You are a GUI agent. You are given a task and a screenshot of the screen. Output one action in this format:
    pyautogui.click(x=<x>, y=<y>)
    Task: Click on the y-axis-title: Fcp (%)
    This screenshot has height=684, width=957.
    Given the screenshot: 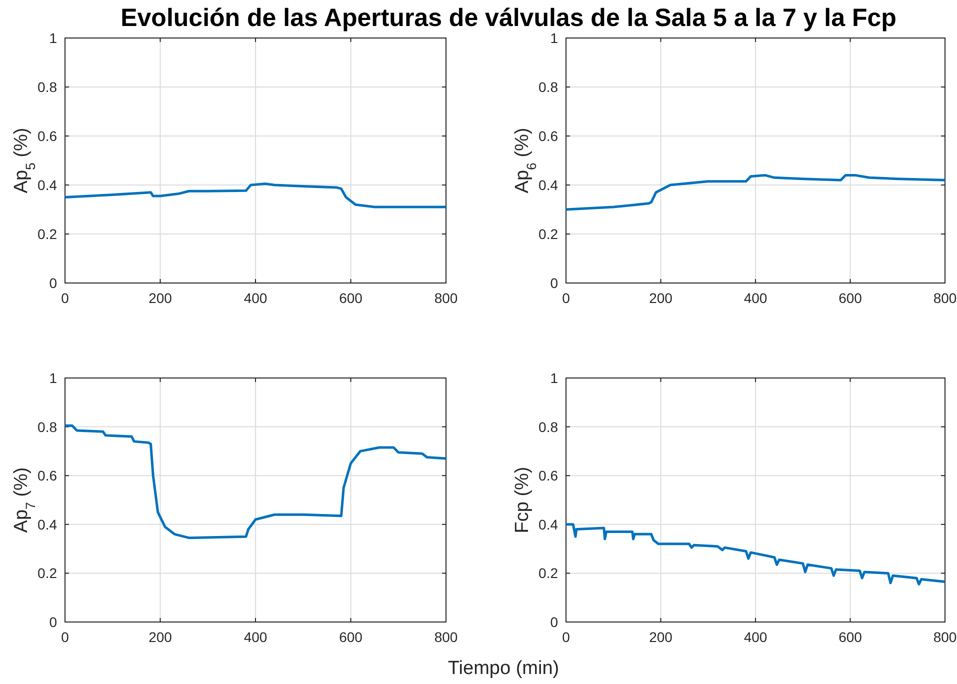 What is the action you would take?
    pyautogui.click(x=522, y=500)
    